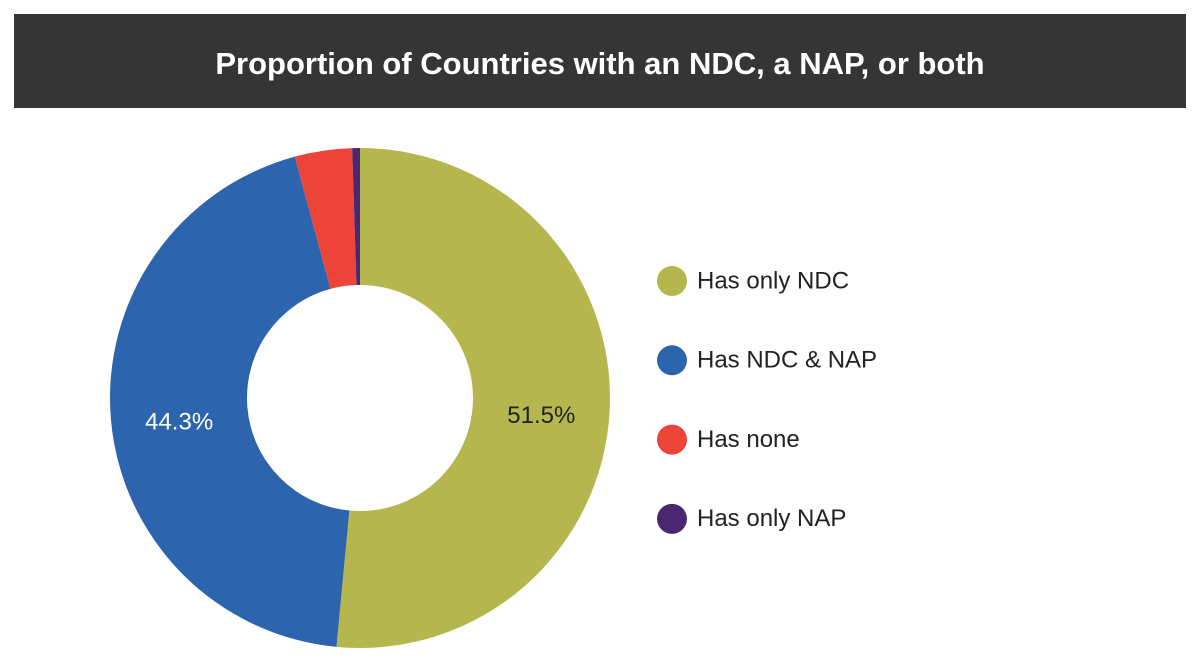 The image size is (1200, 661). I want to click on data-label: 51.5%, so click(541, 415).